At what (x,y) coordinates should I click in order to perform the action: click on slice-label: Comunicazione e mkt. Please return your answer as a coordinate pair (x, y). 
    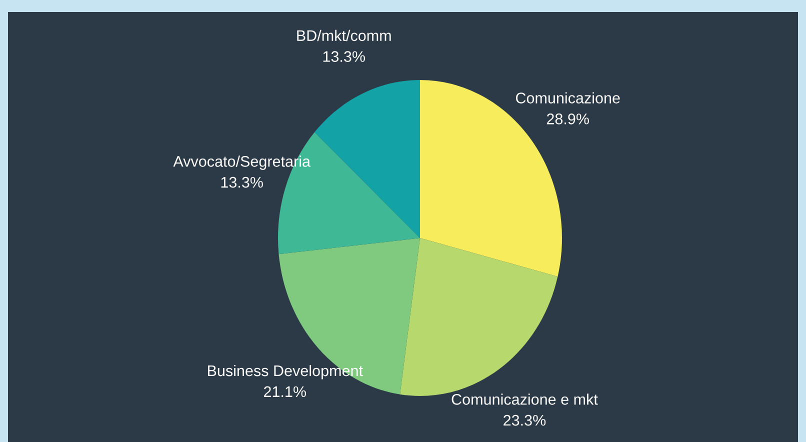
    Looking at the image, I should click on (525, 399).